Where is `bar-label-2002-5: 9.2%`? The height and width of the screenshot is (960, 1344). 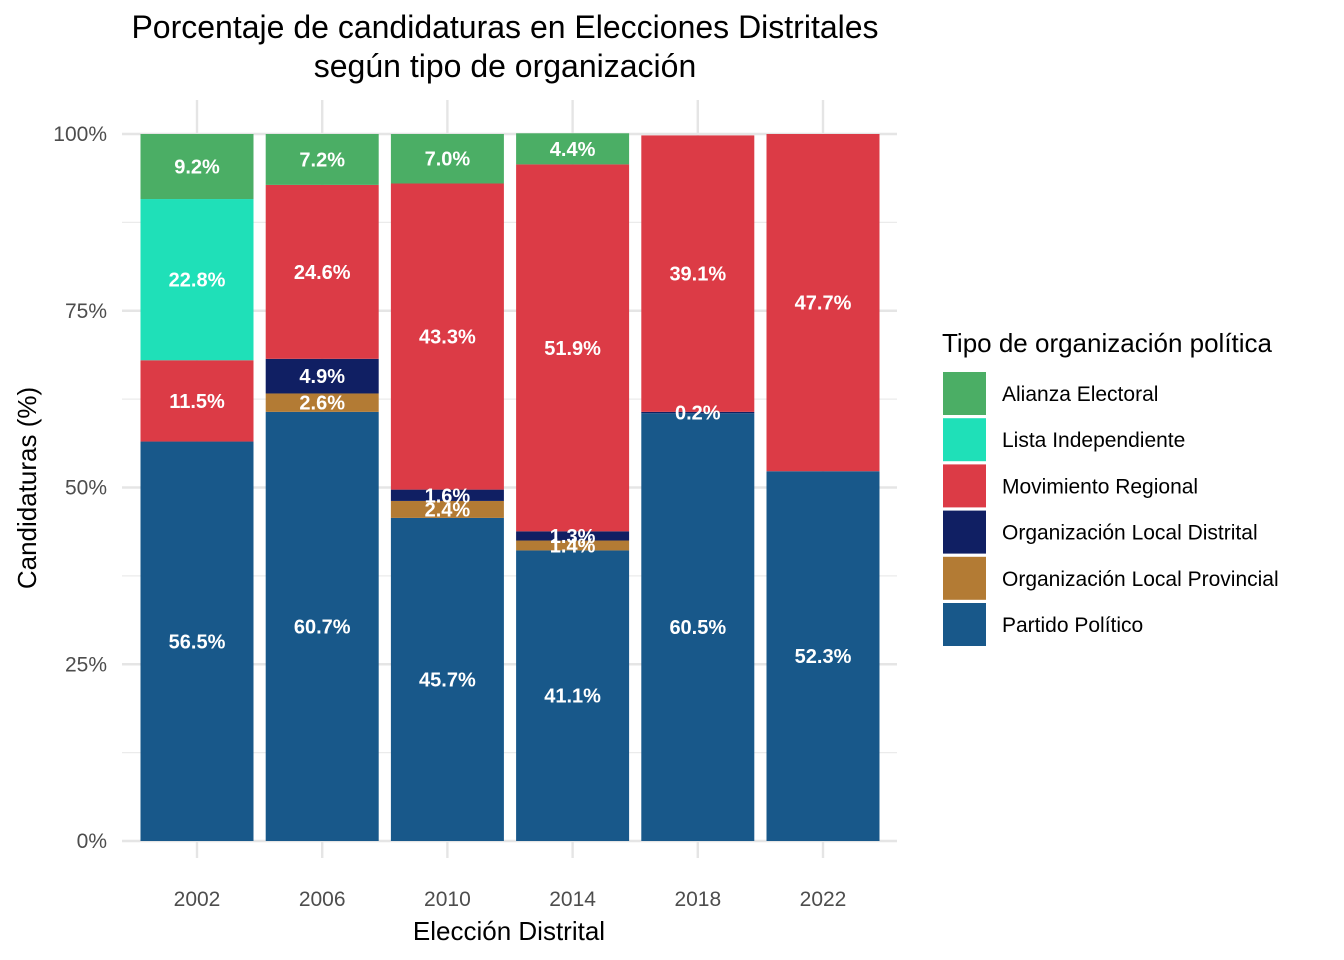
bar-label-2002-5: 9.2% is located at coordinates (197, 168).